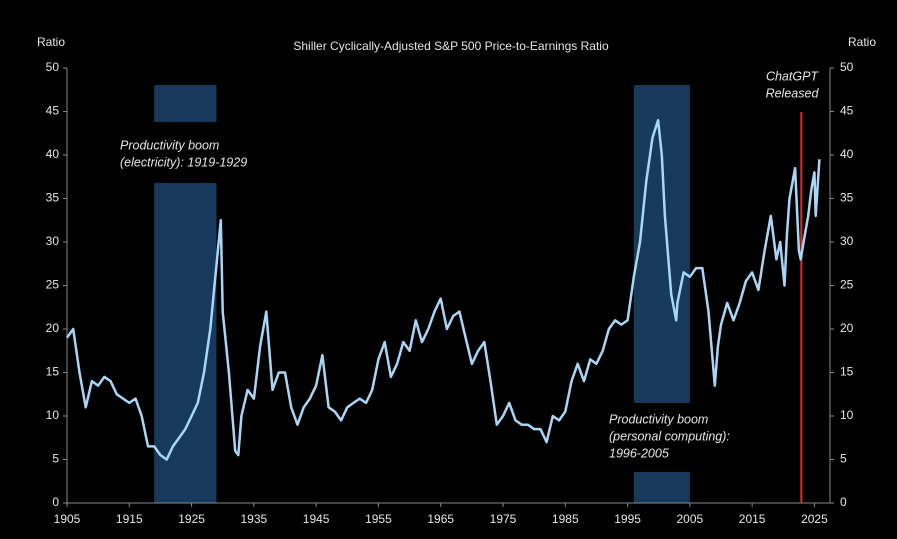  What do you see at coordinates (53, 241) in the screenshot?
I see `y-tick-label: 30` at bounding box center [53, 241].